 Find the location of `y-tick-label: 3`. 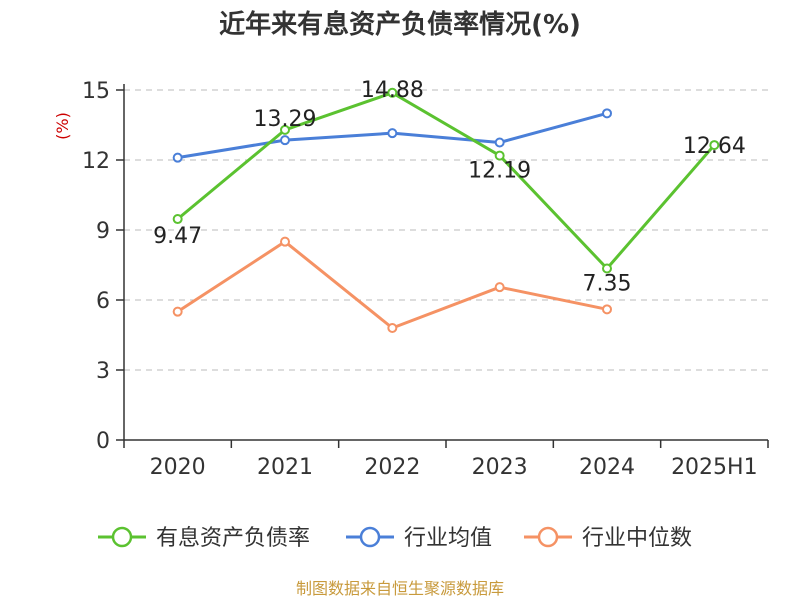

y-tick-label: 3 is located at coordinates (103, 371).